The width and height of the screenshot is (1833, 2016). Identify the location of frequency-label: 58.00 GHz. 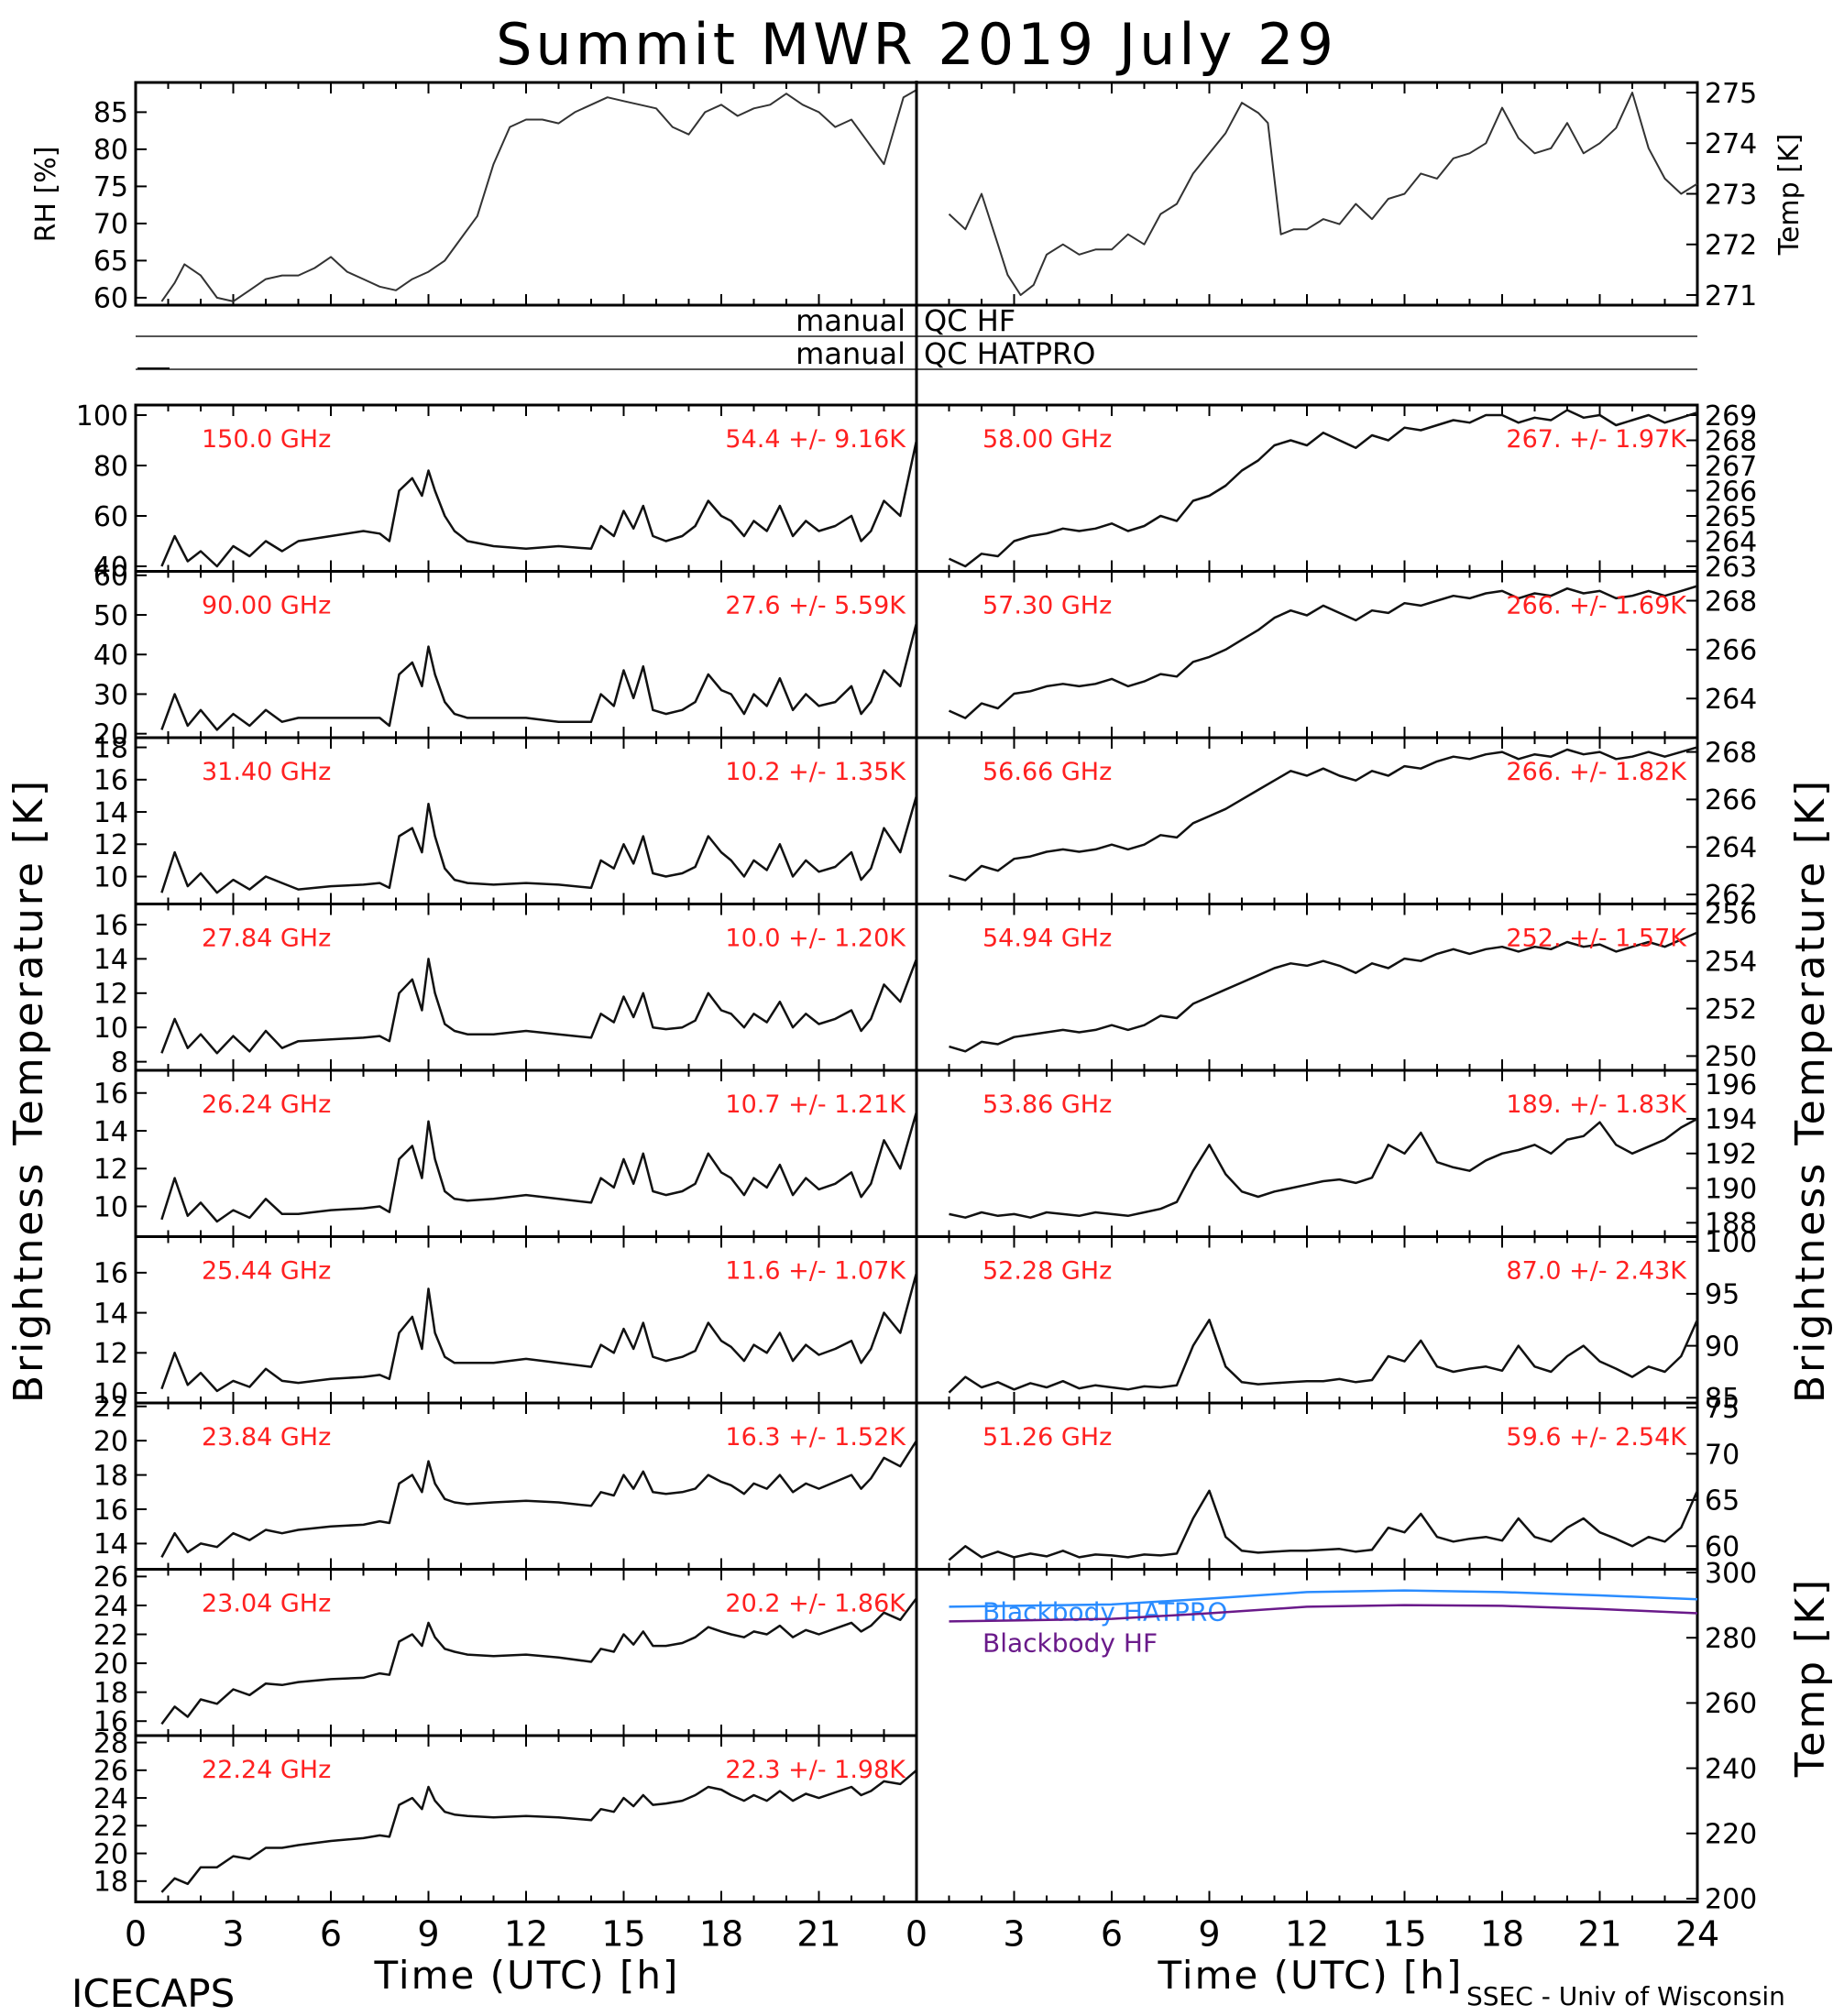
(1047, 439).